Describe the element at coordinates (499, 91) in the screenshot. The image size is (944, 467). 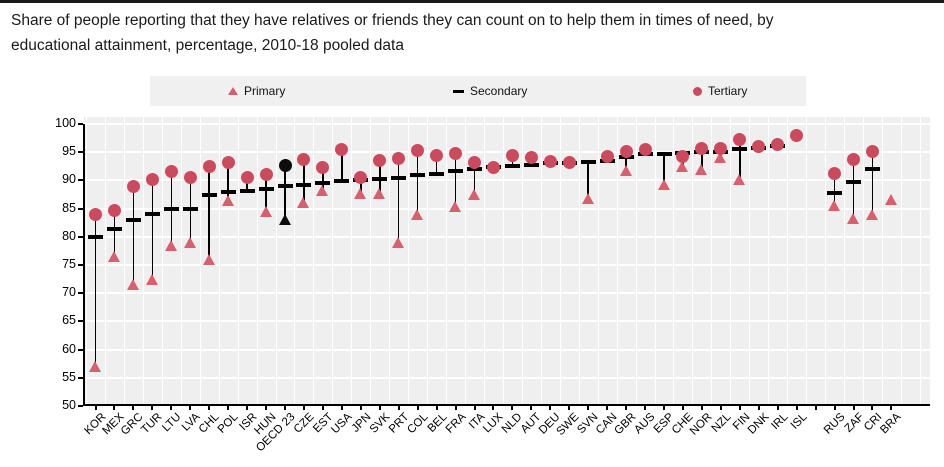
I see `legend-label-secondary: Secondary` at that location.